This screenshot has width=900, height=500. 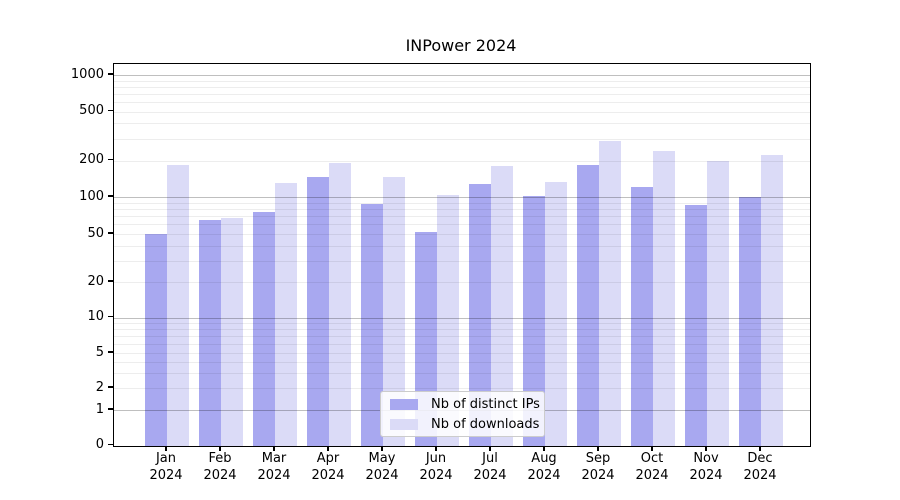 I want to click on x-tick-label-sep: Sep 2024, so click(x=598, y=467).